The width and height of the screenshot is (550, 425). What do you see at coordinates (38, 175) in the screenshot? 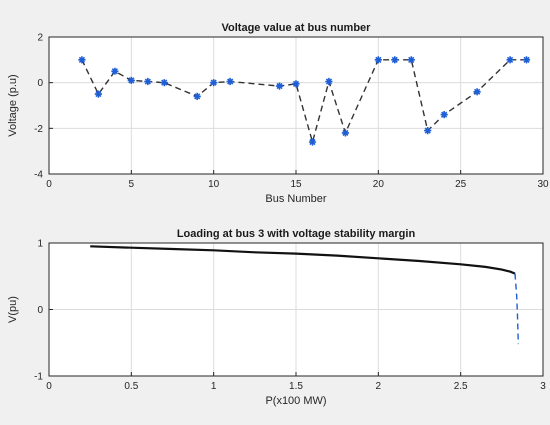
I see `voltage-y-tick-label: -4` at bounding box center [38, 175].